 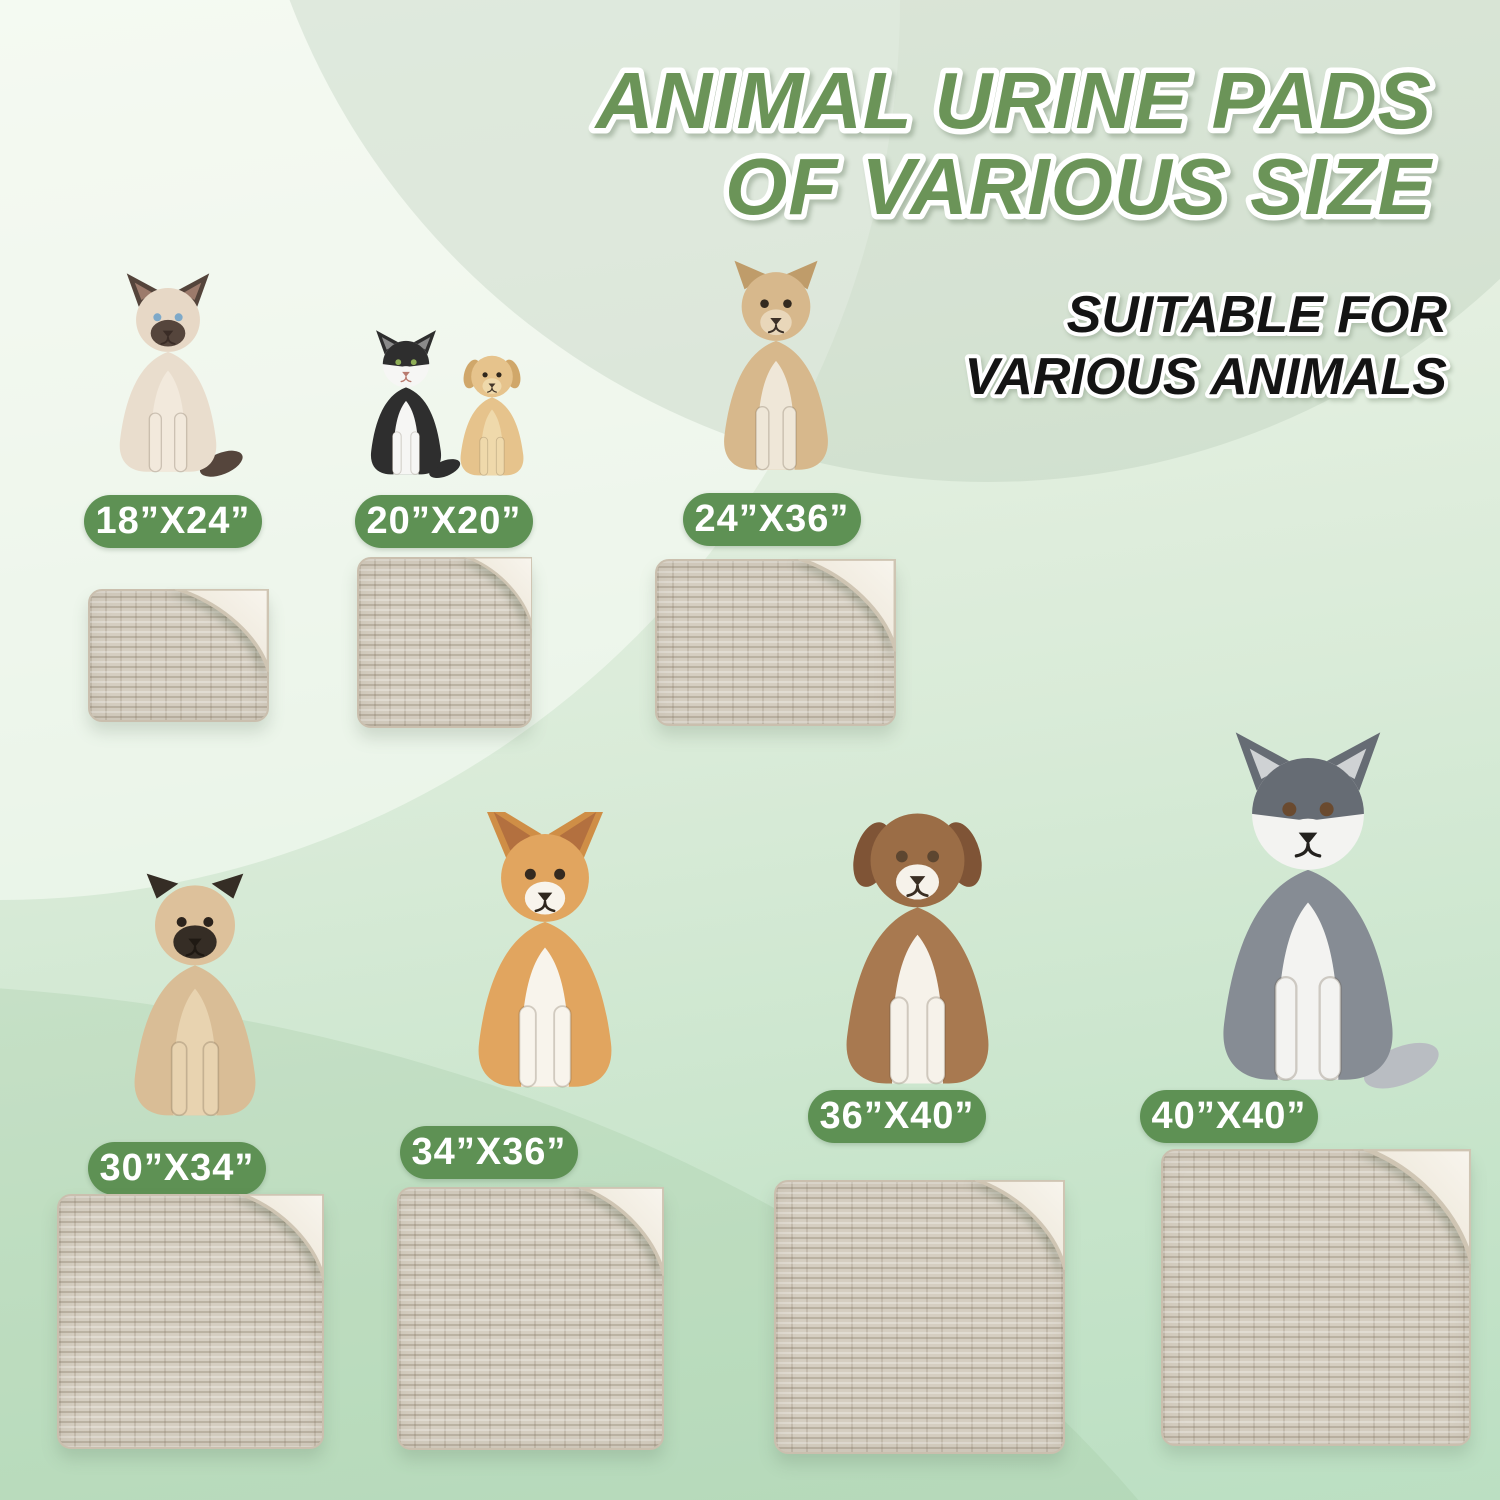 What do you see at coordinates (489, 1152) in the screenshot?
I see `size-badge-34x36: 34”X36”` at bounding box center [489, 1152].